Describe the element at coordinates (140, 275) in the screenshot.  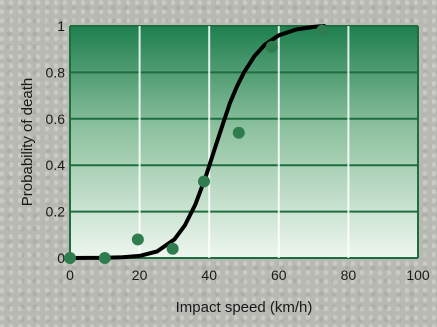
I see `x-tick-label: 20` at that location.